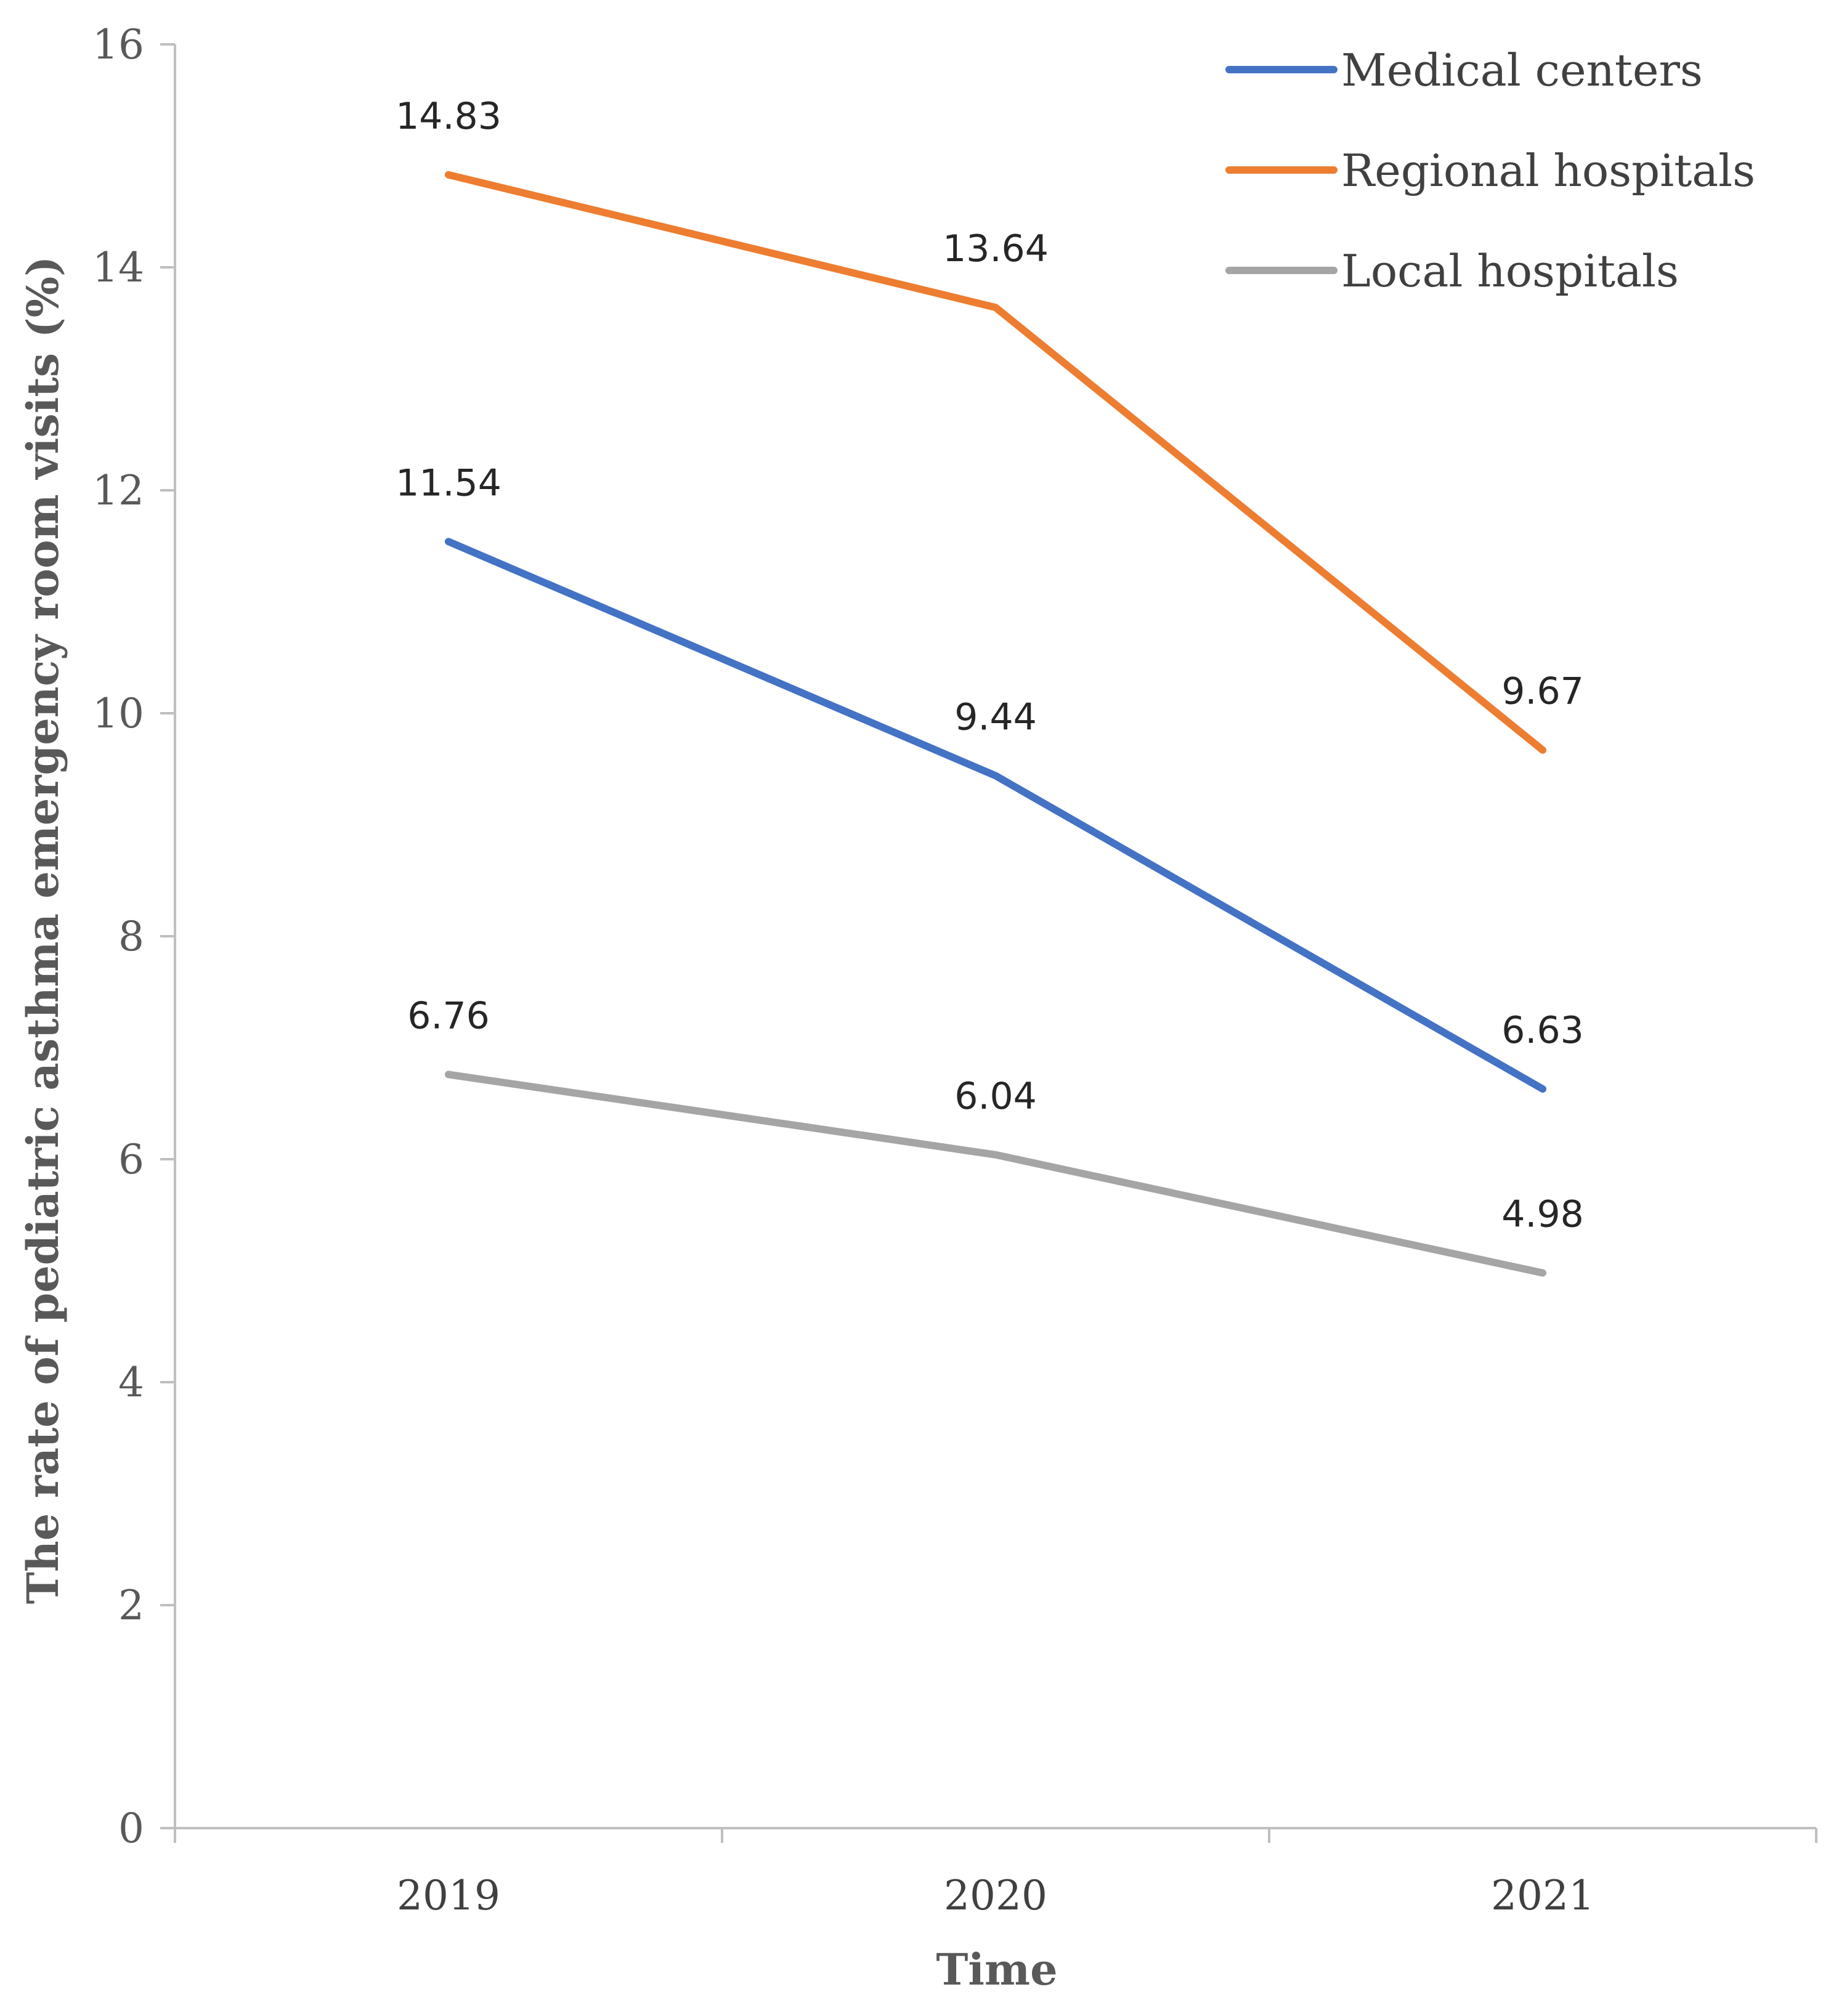 This screenshot has width=1831, height=2016. I want to click on legend-label: Medical centers, so click(1522, 70).